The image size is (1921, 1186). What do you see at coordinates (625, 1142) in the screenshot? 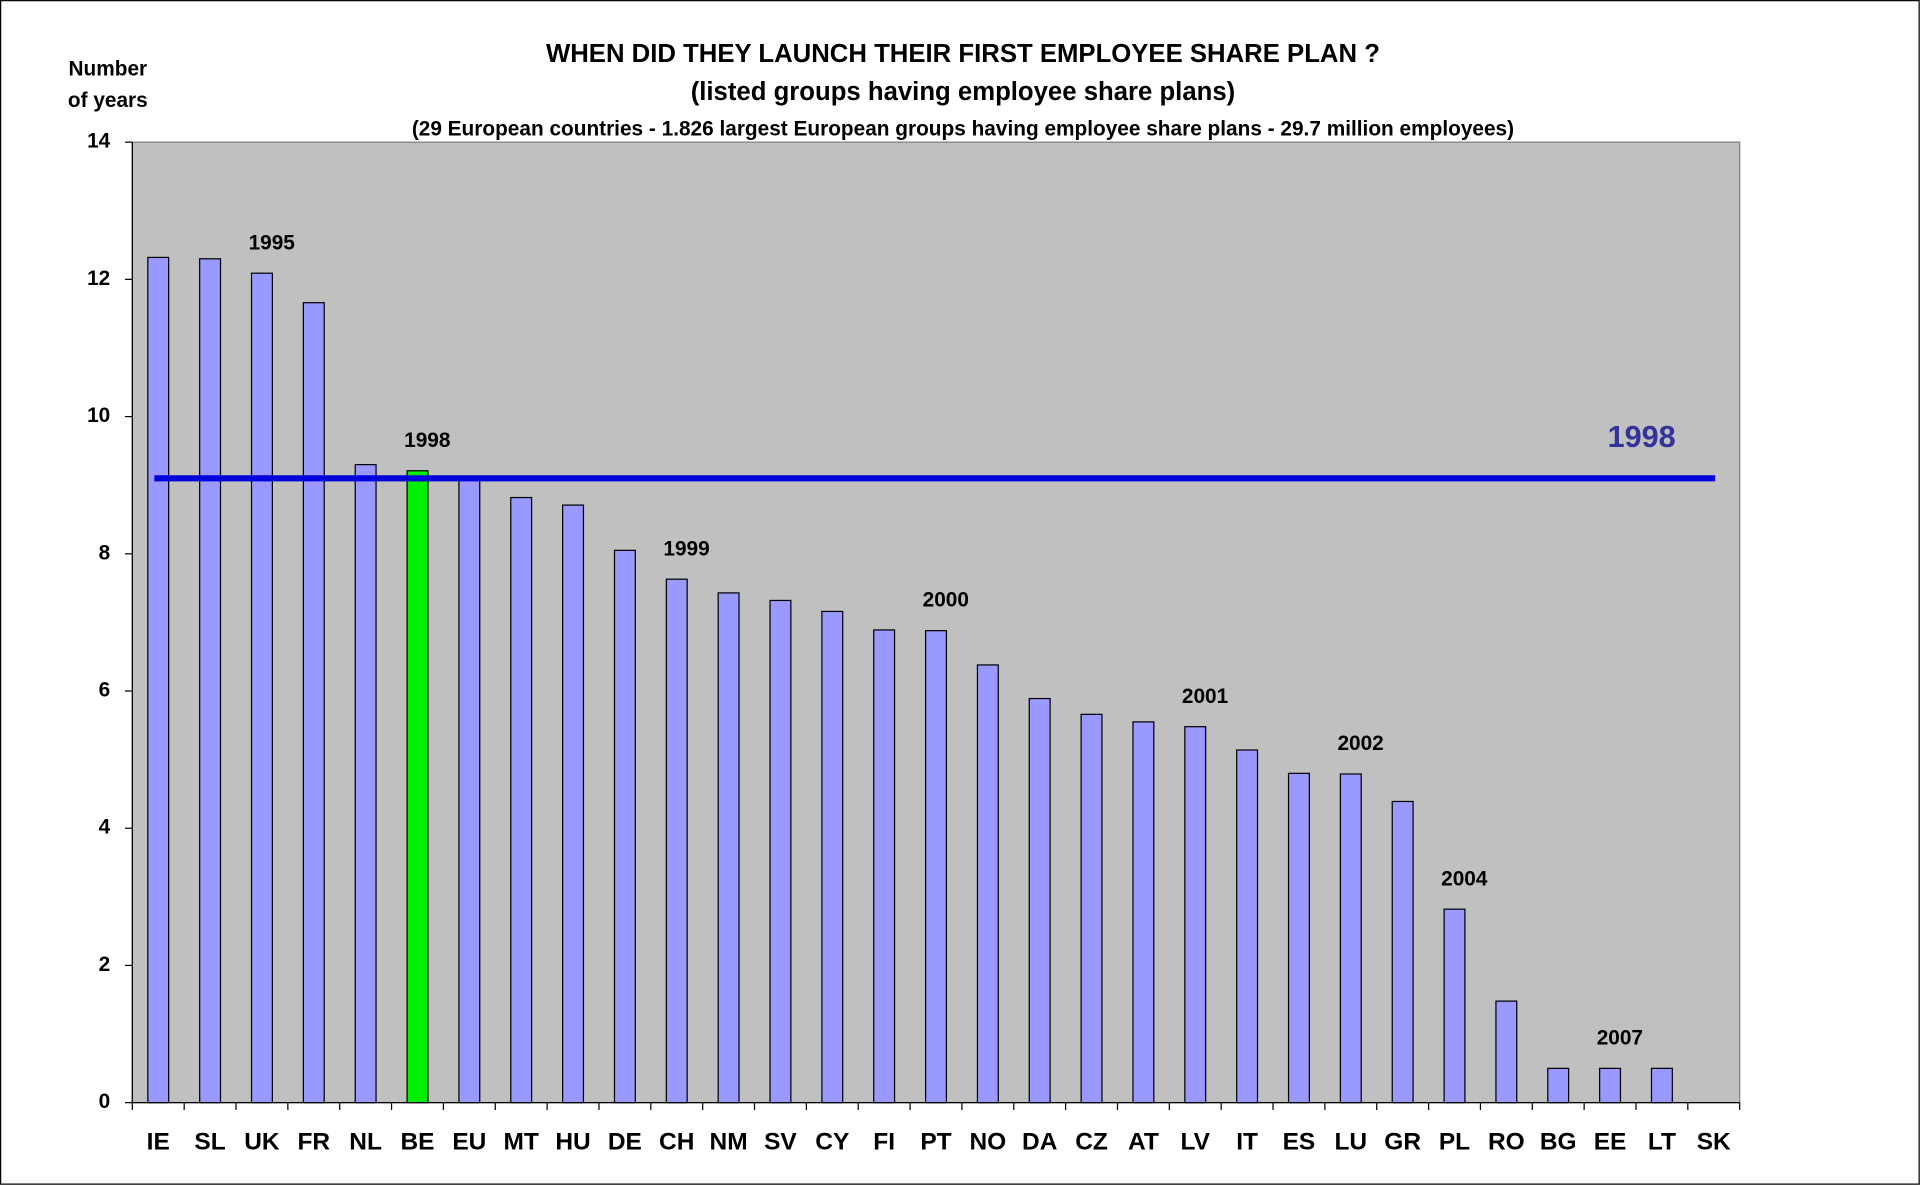
I see `x-tick-label: DE` at bounding box center [625, 1142].